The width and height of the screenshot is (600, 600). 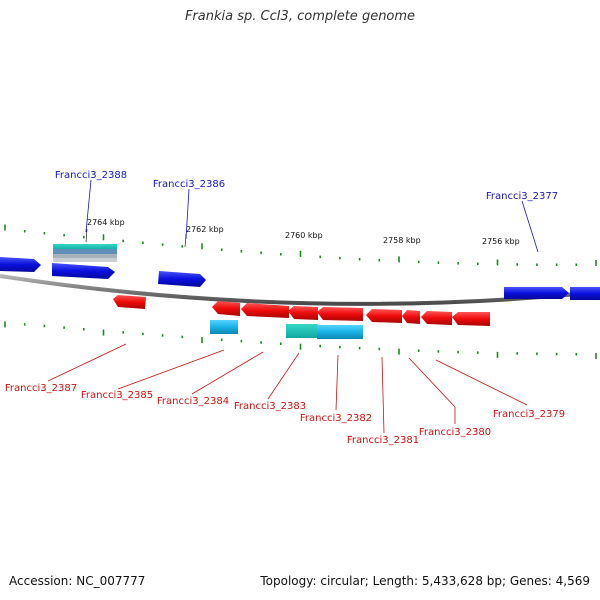 I want to click on gene-label-forward: Francci3_2377, so click(x=522, y=196).